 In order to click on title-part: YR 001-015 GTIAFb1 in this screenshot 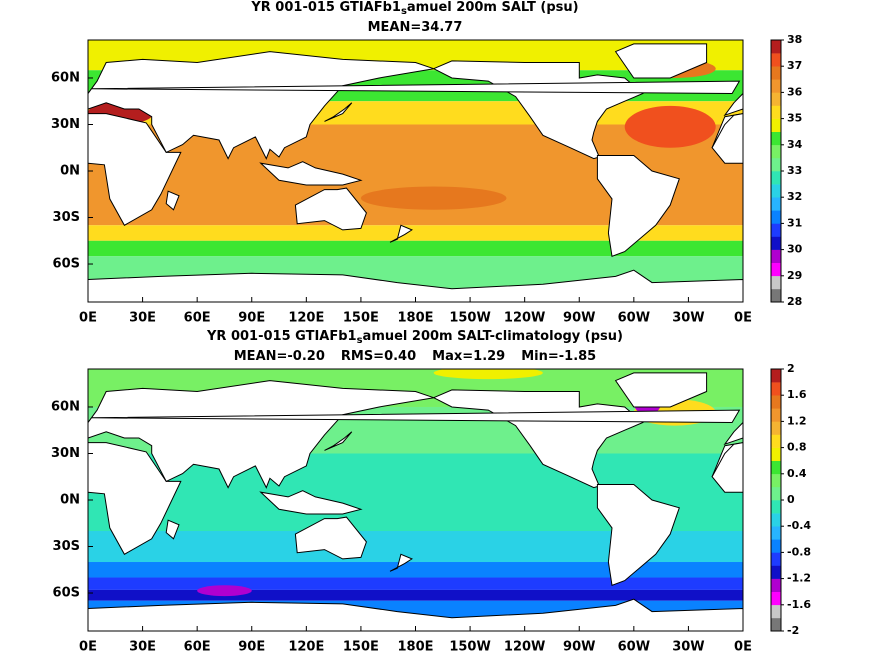, I will do `click(281, 336)`.